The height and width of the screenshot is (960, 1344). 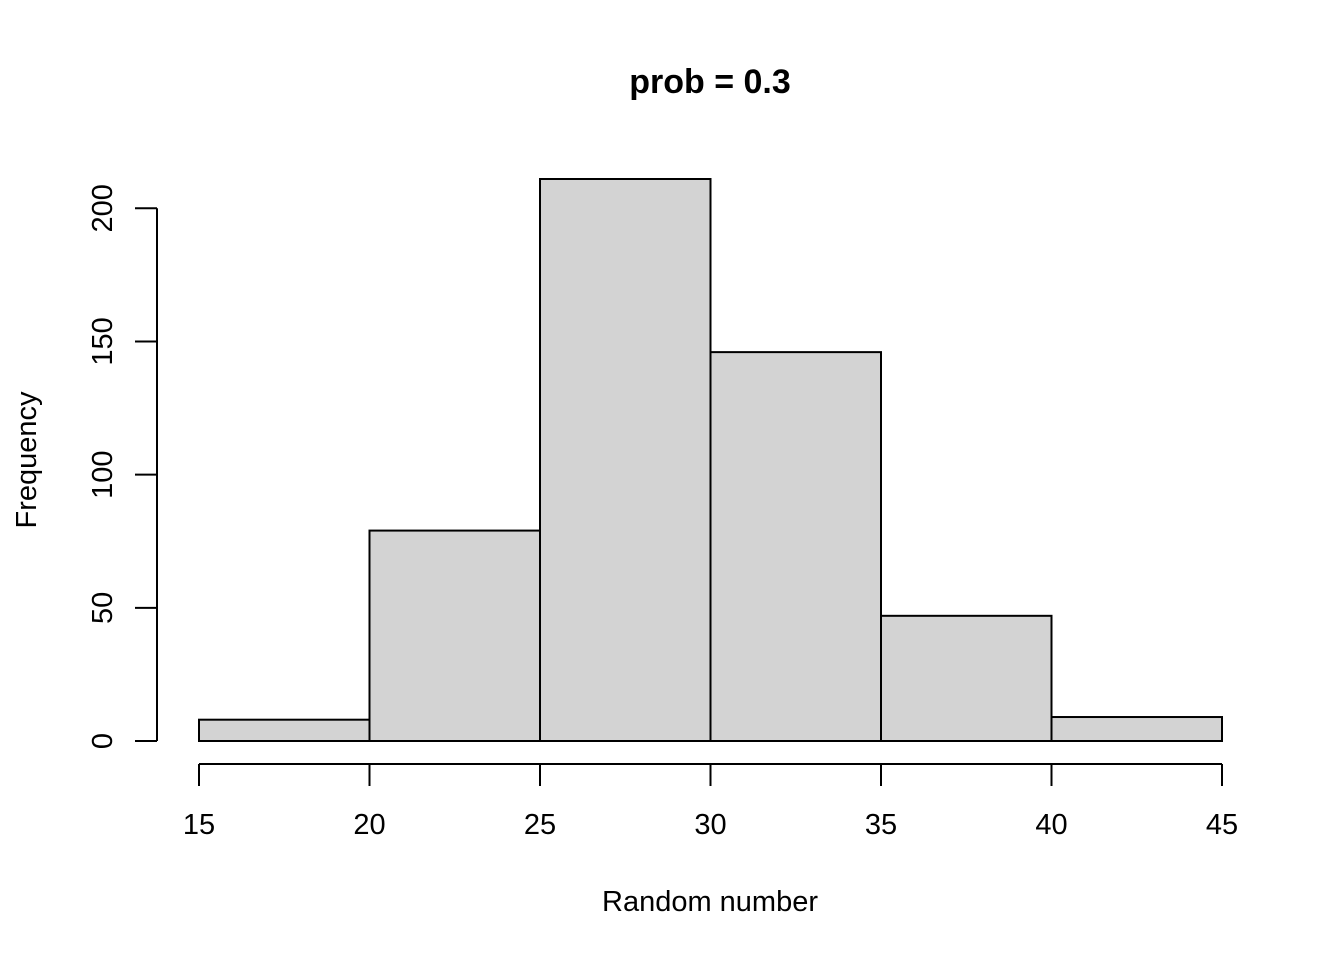 What do you see at coordinates (1222, 825) in the screenshot?
I see `x-tick-label-45: 45` at bounding box center [1222, 825].